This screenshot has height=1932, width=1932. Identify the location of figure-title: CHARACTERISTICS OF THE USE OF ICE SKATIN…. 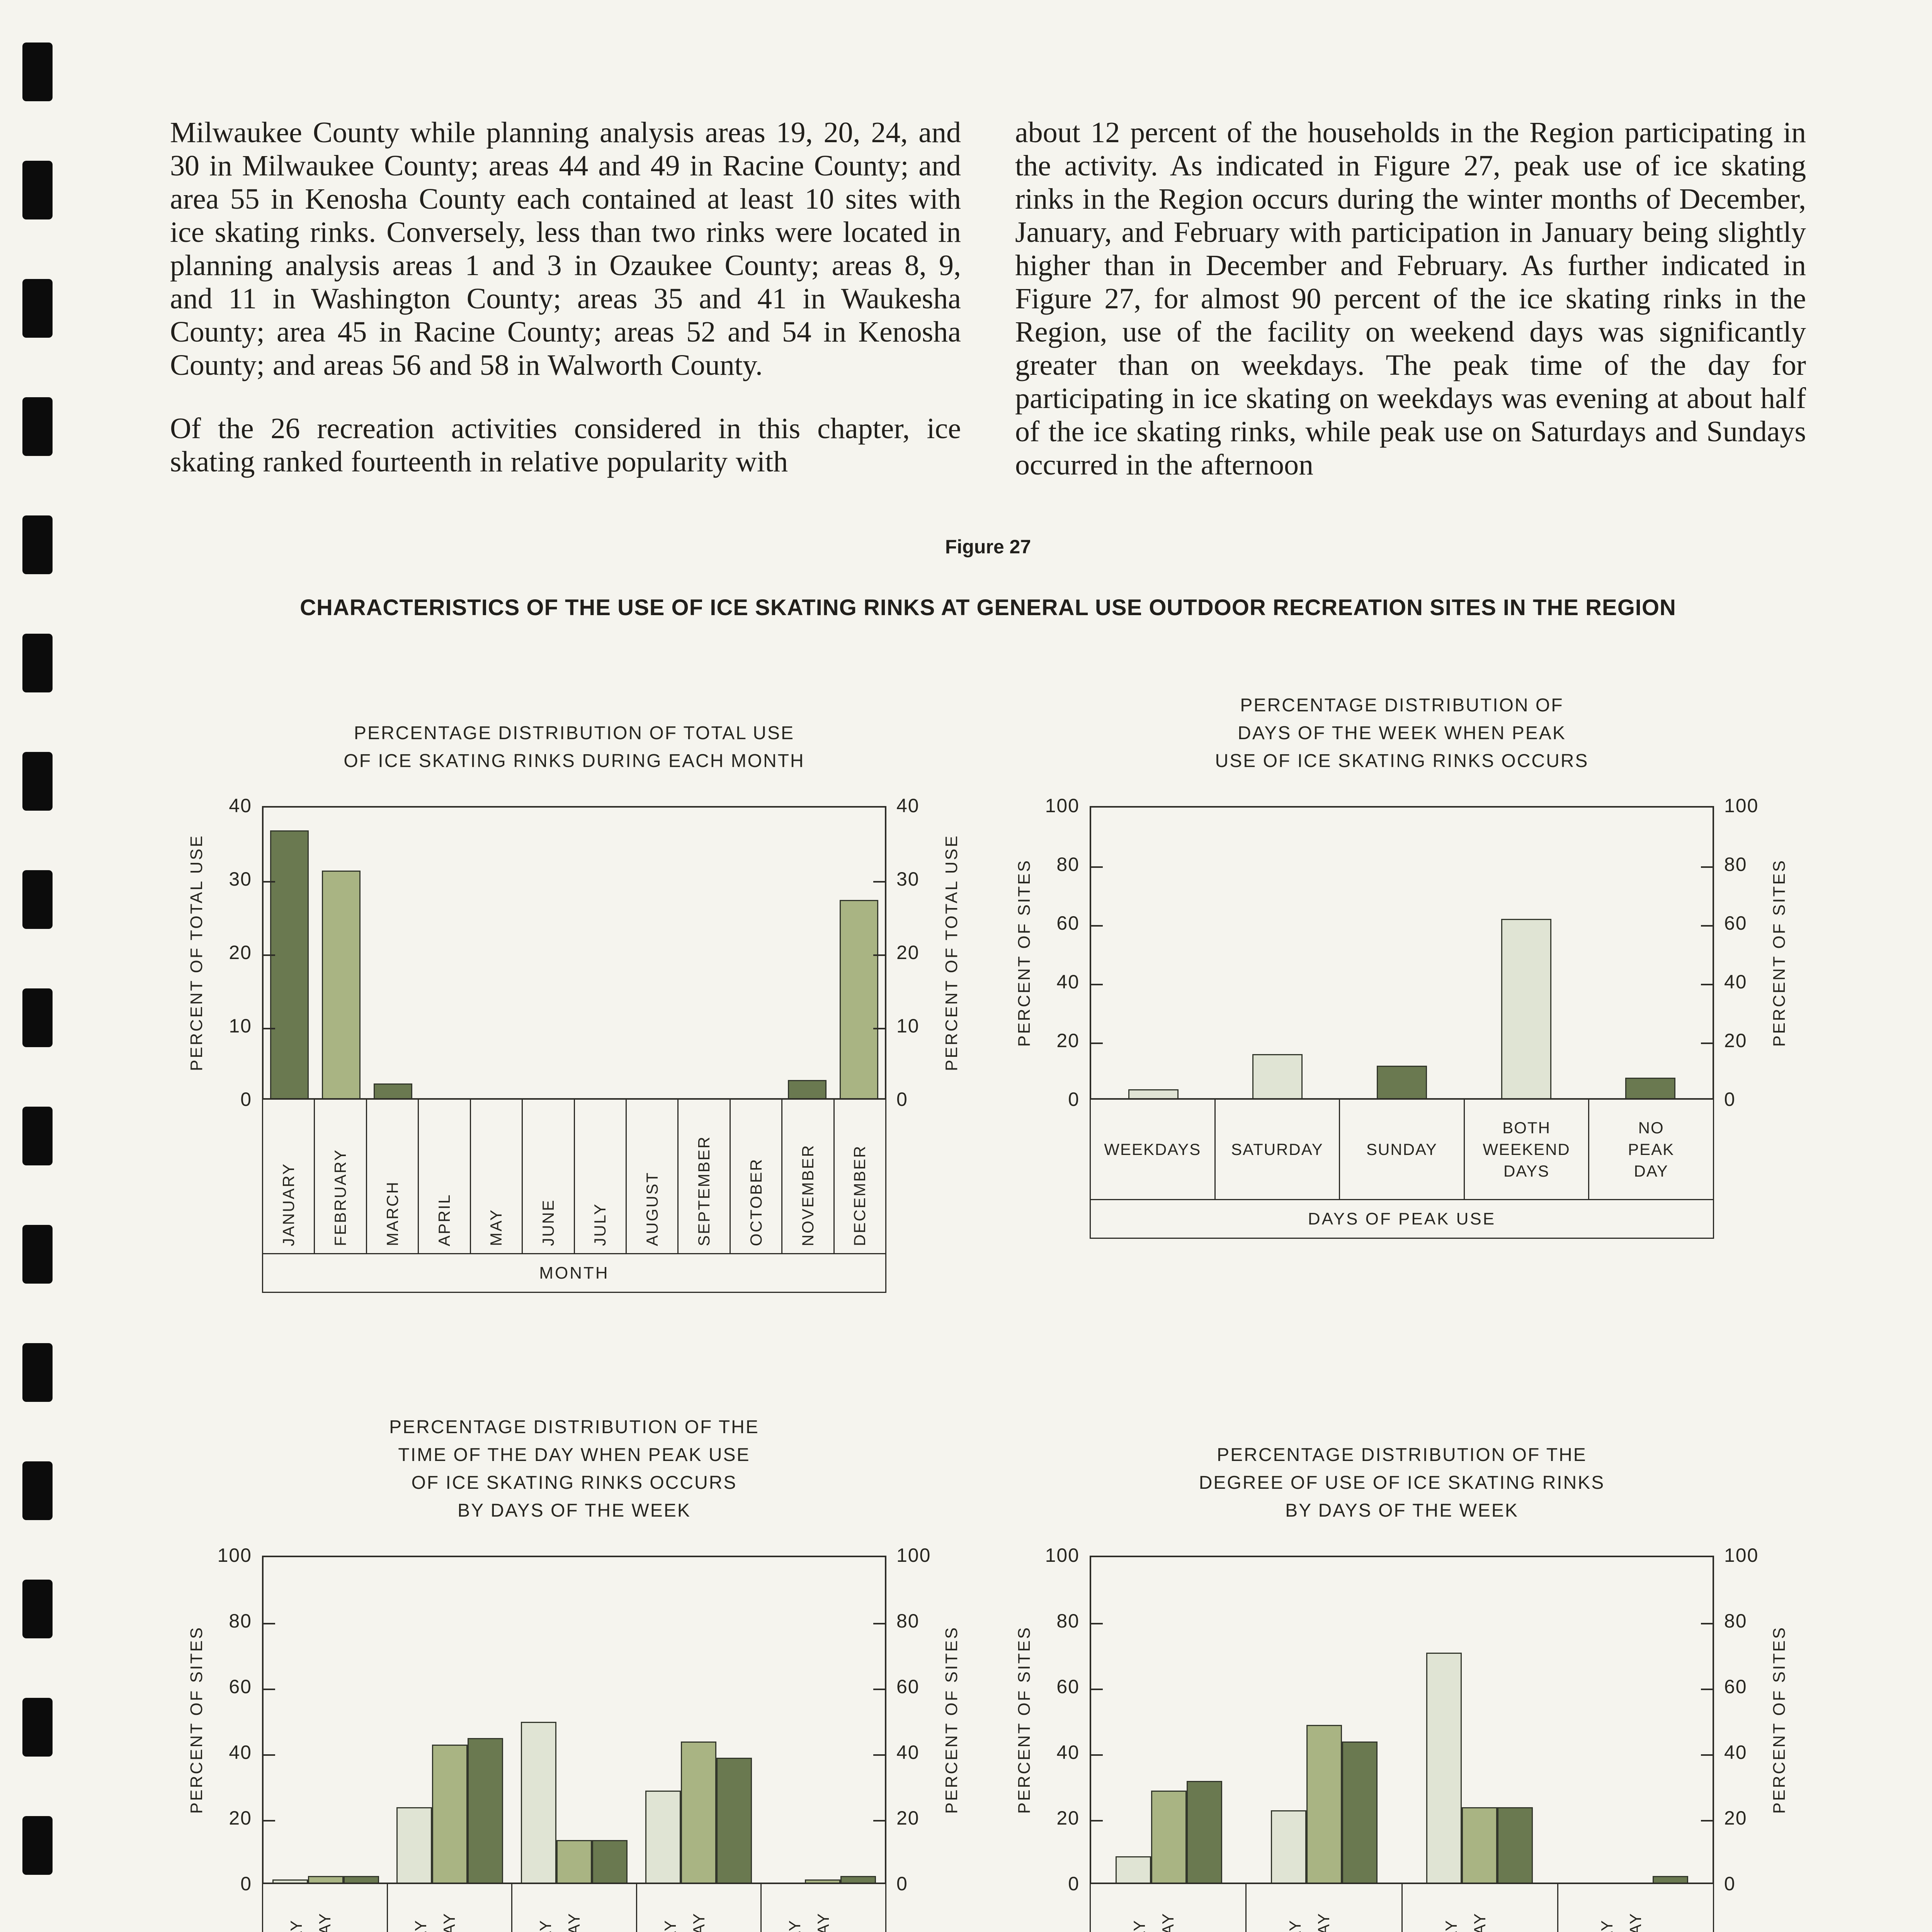
(988, 607).